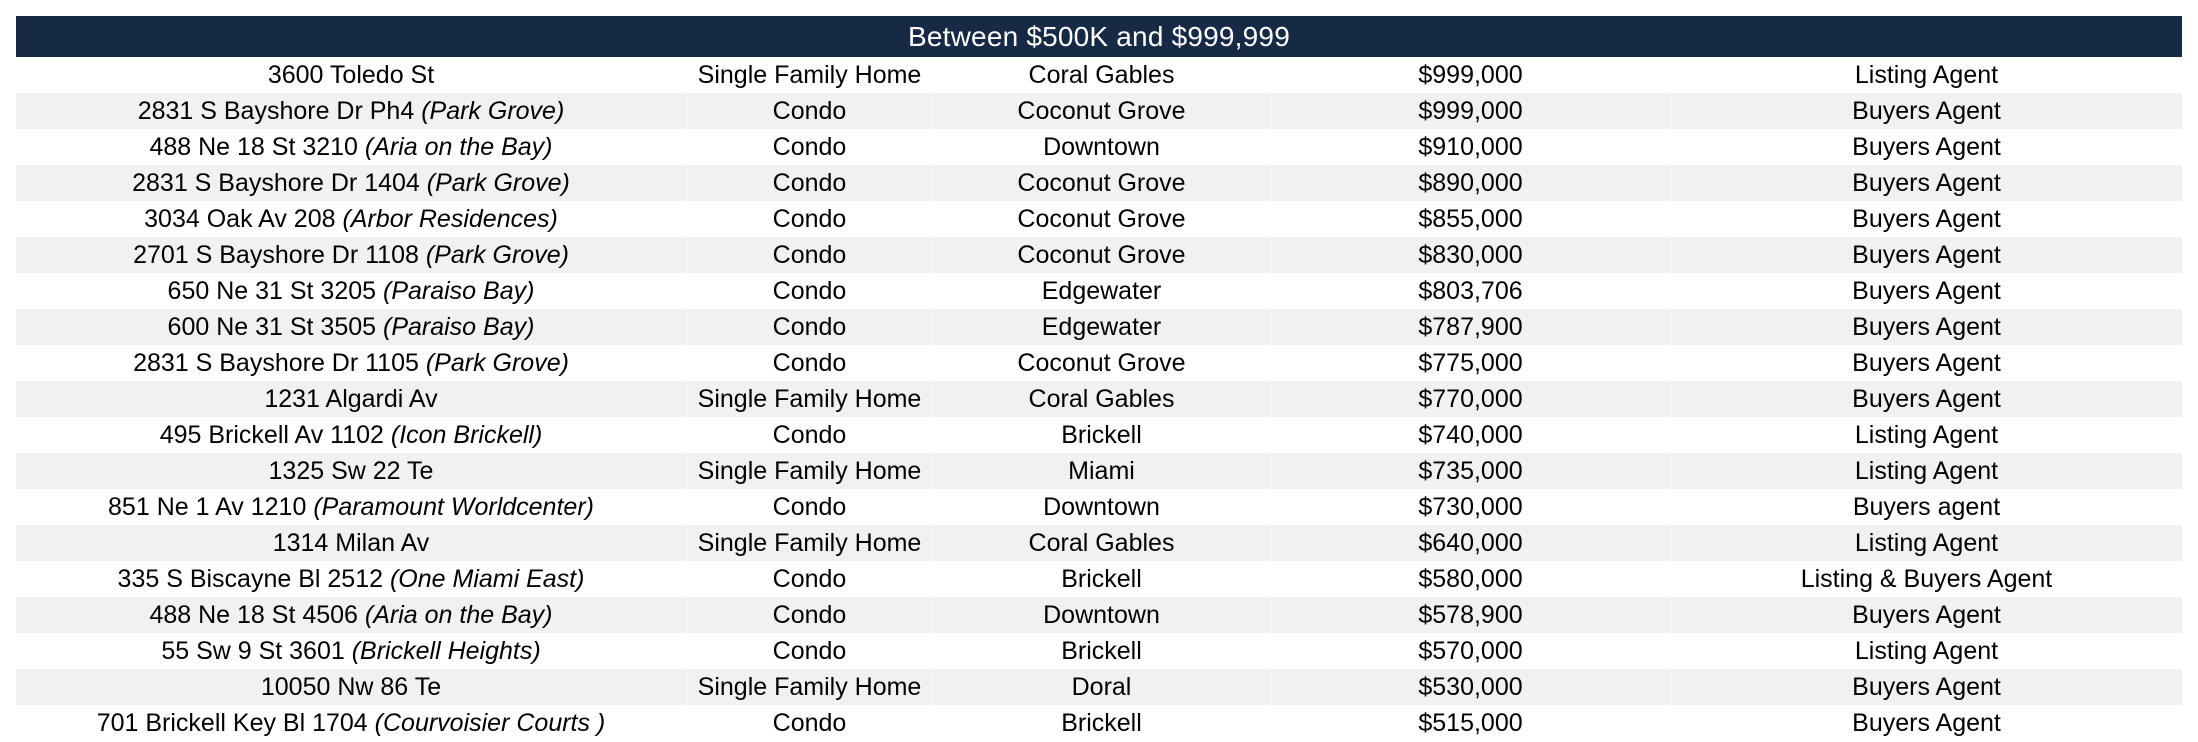  I want to click on price-cell: $730,000, so click(1471, 507).